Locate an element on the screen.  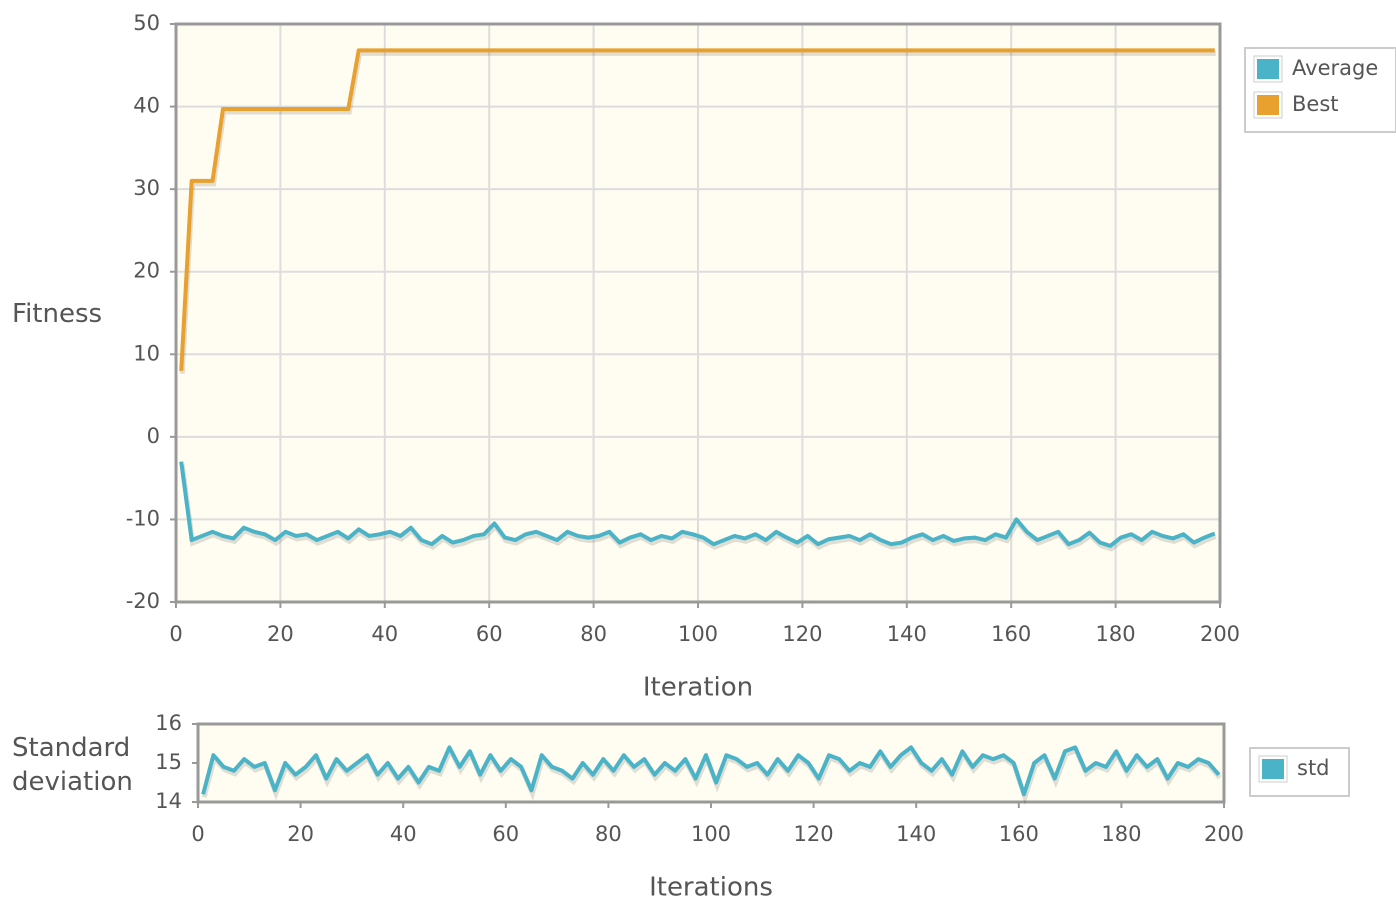
y-tick-label: 14 is located at coordinates (168, 801).